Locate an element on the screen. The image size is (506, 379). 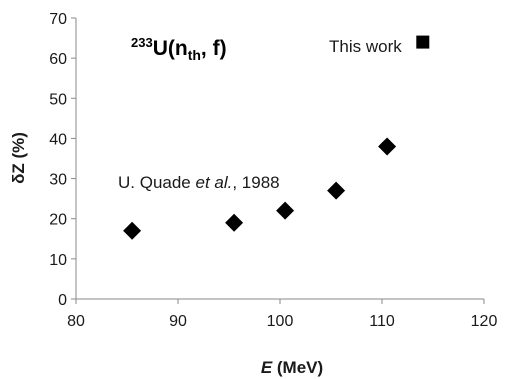
x-tick-label: 120 is located at coordinates (484, 321).